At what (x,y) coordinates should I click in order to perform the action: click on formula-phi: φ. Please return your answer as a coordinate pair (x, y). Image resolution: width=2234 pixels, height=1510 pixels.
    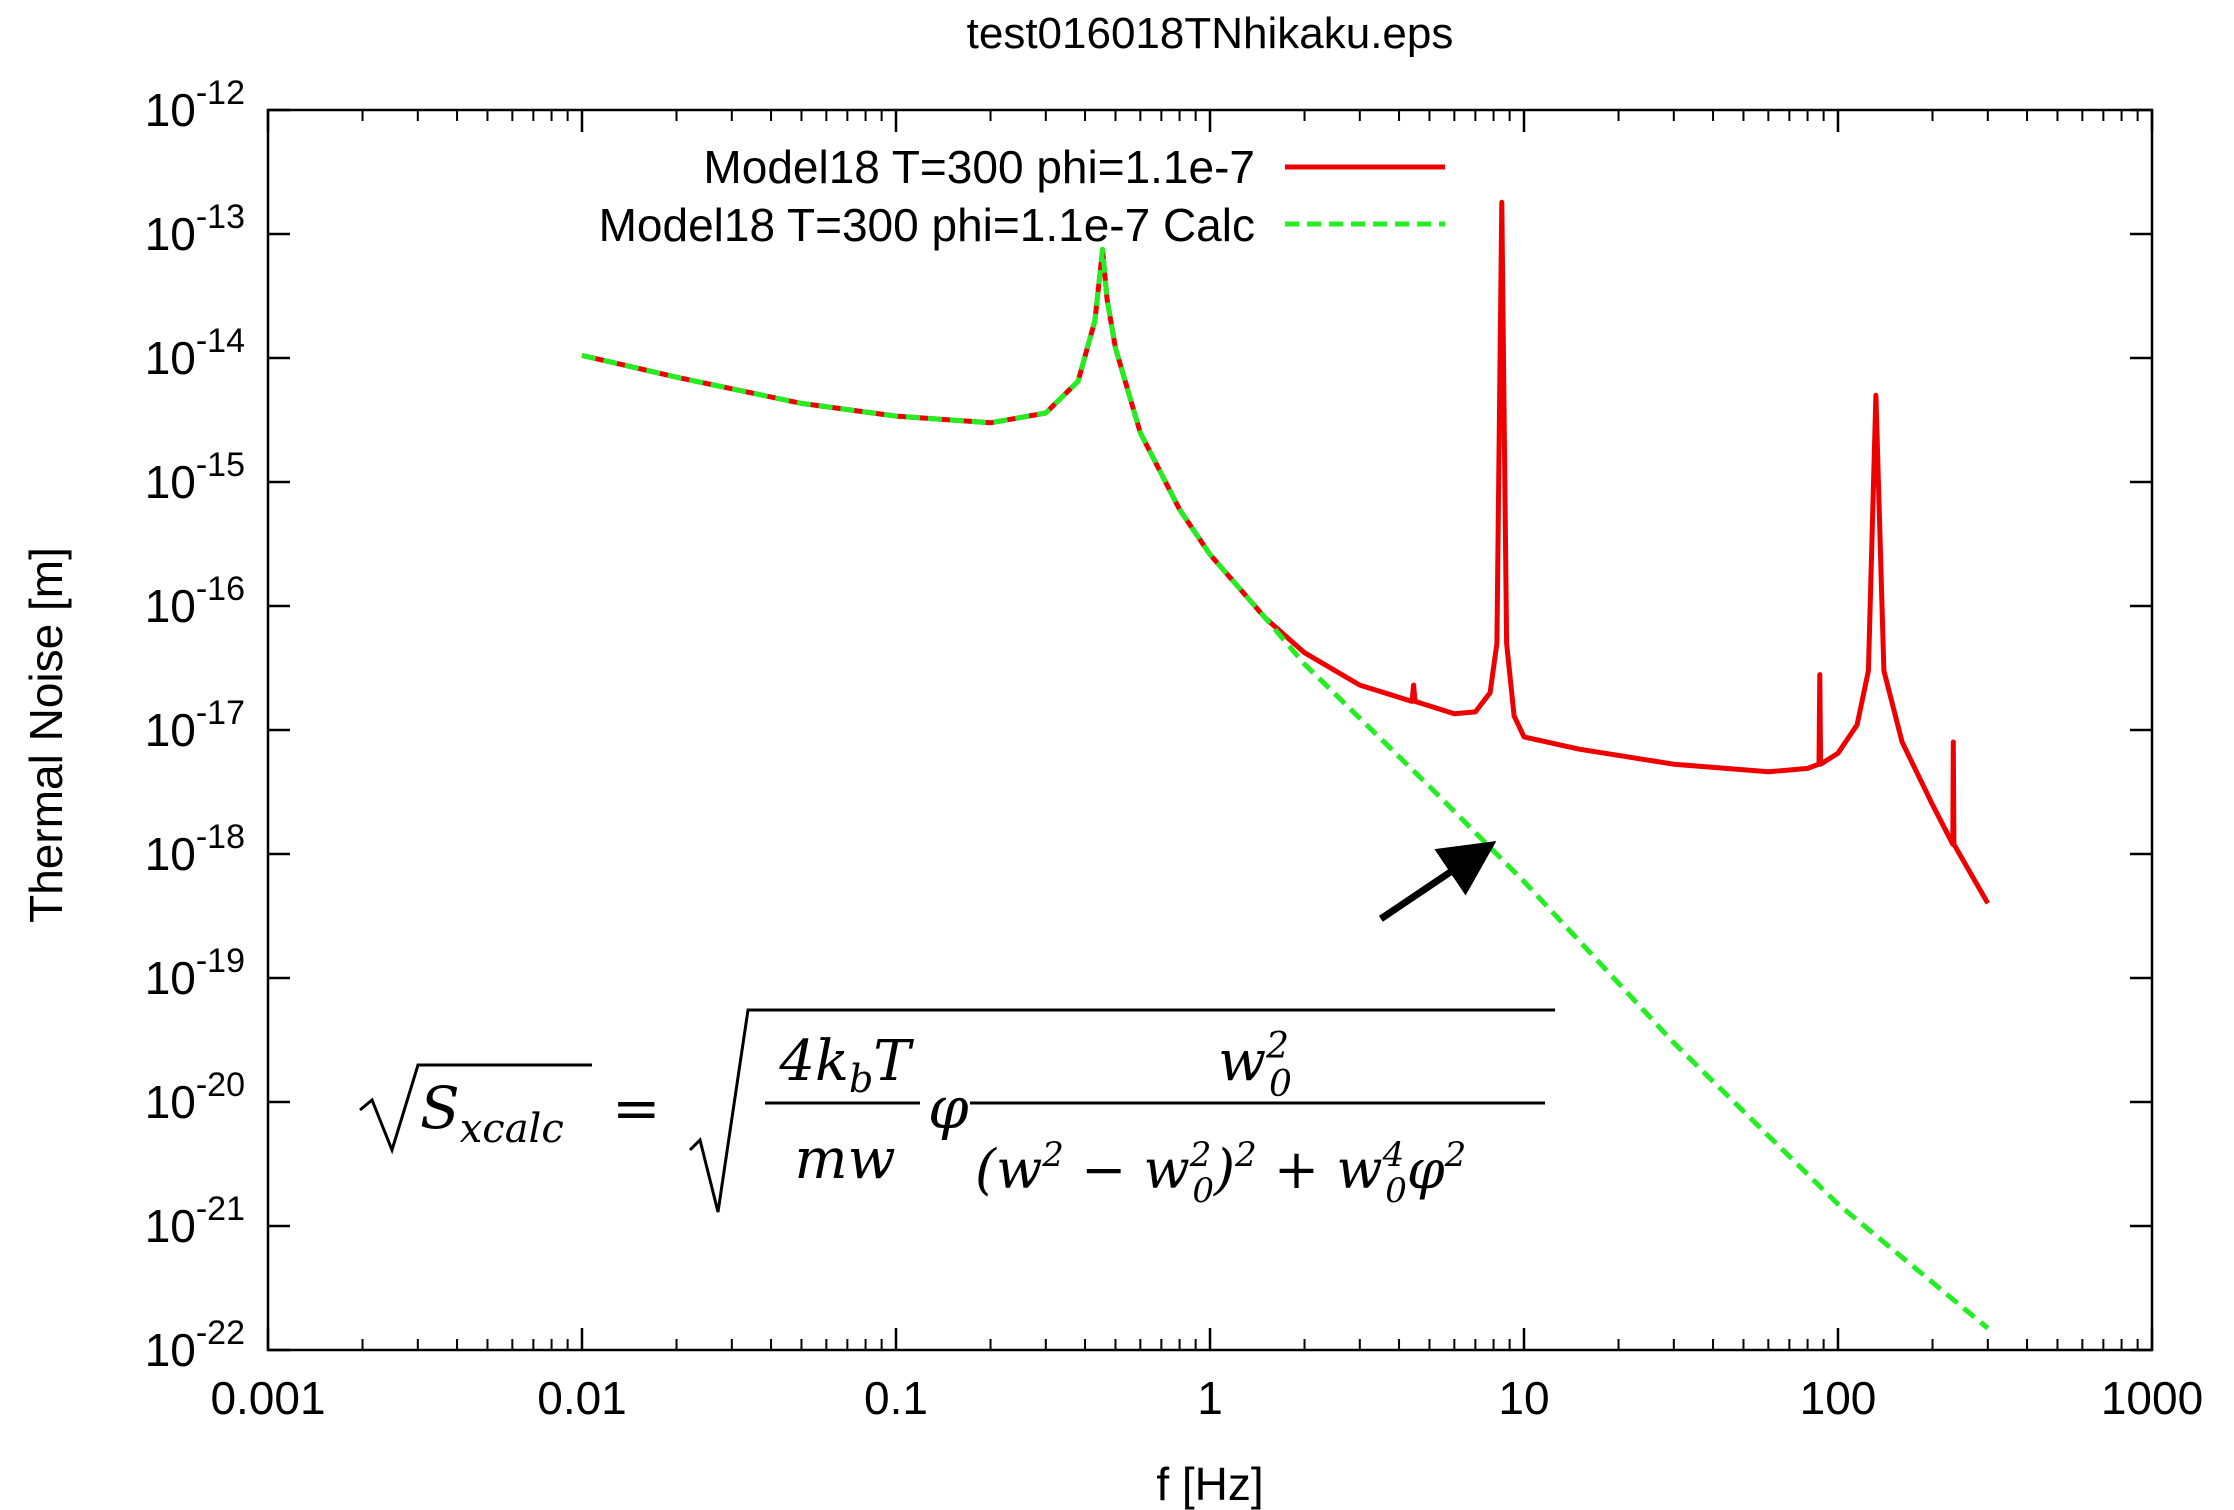
    Looking at the image, I should click on (948, 1108).